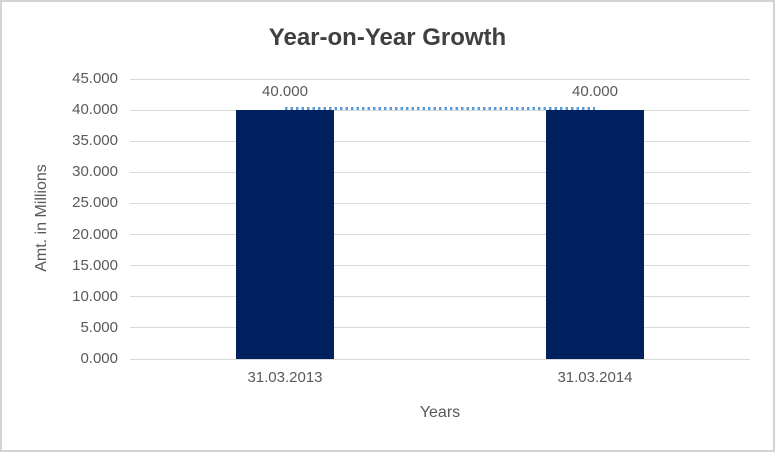 The width and height of the screenshot is (775, 452). I want to click on y-tick-label: 10.000, so click(95, 296).